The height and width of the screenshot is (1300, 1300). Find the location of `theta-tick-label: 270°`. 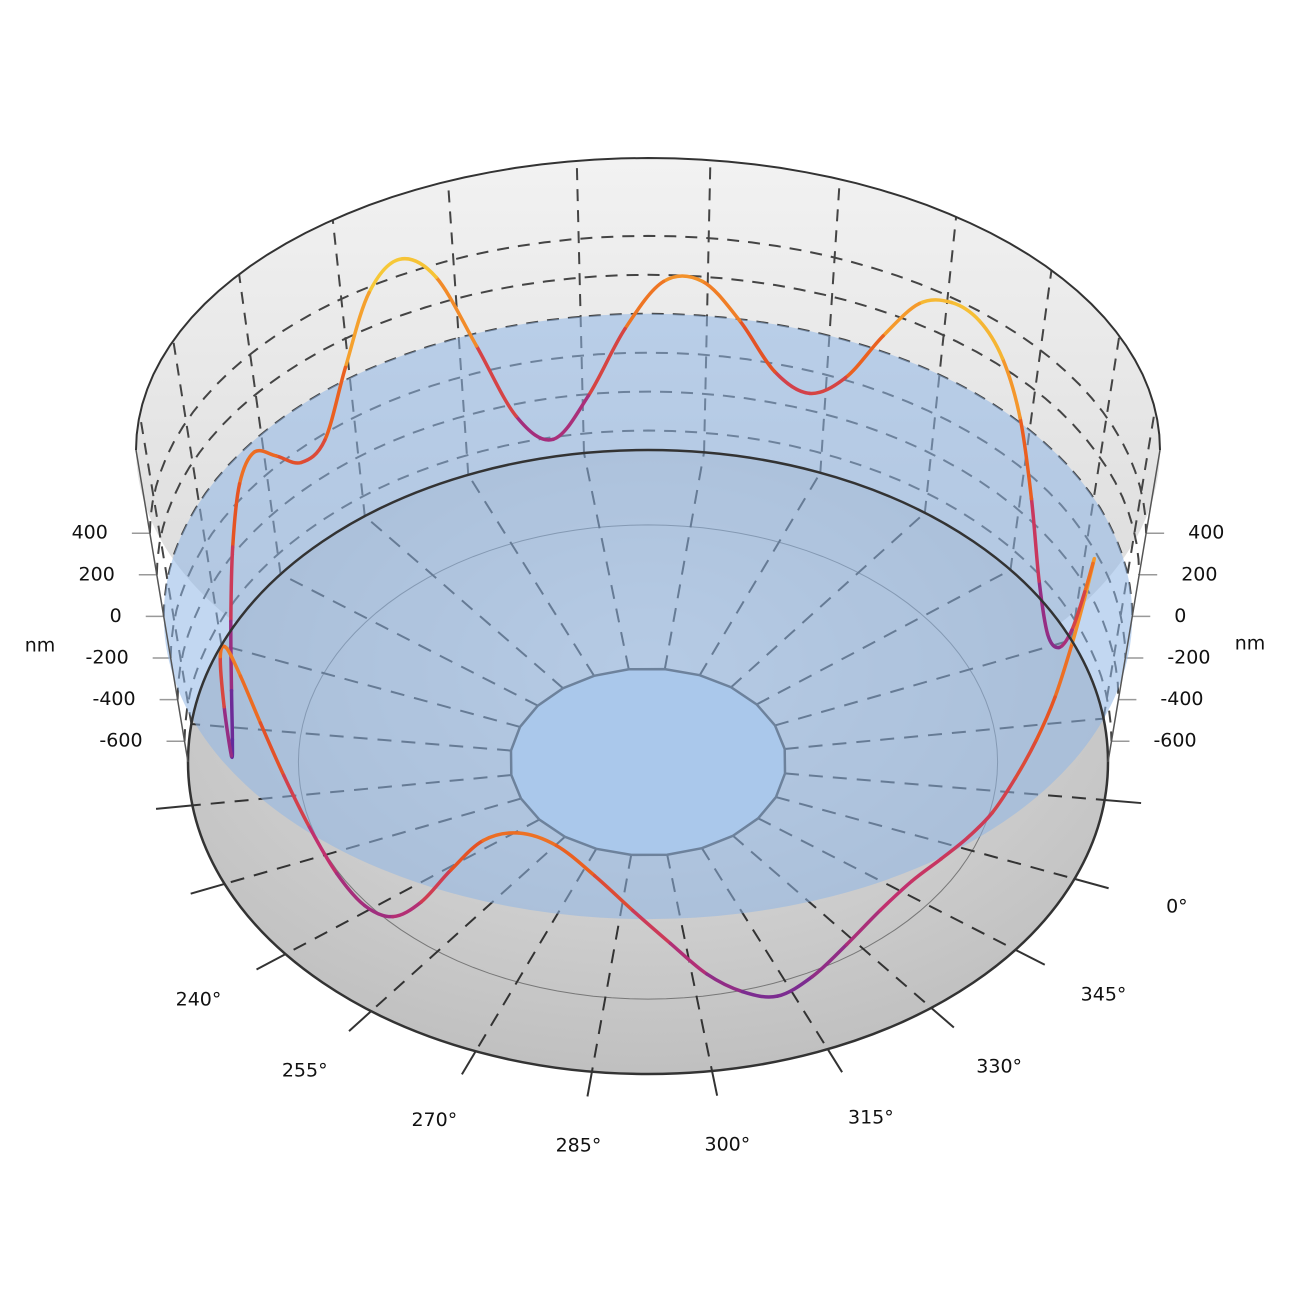

theta-tick-label: 270° is located at coordinates (434, 1120).